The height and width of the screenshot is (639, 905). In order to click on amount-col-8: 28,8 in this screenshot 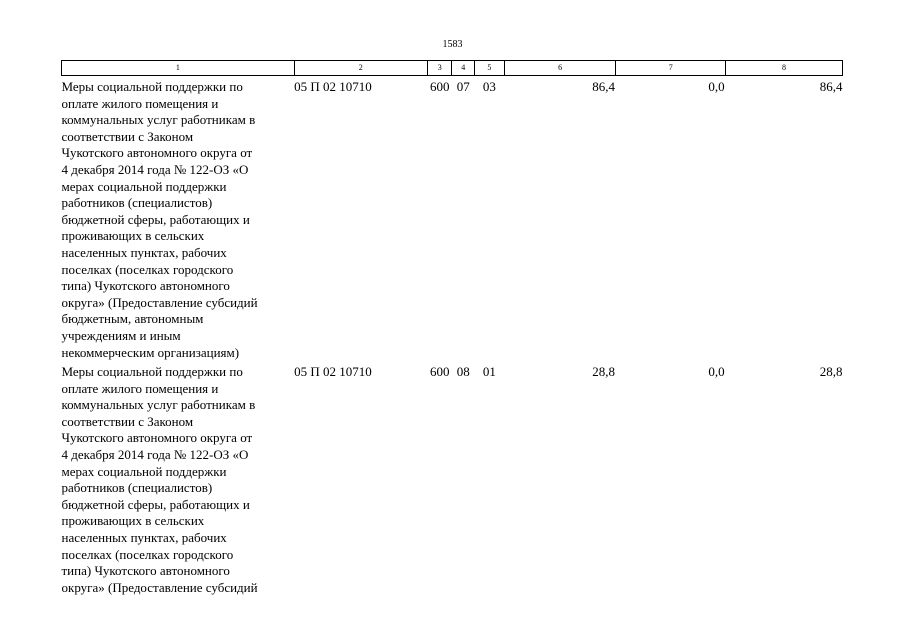, I will do `click(831, 372)`.